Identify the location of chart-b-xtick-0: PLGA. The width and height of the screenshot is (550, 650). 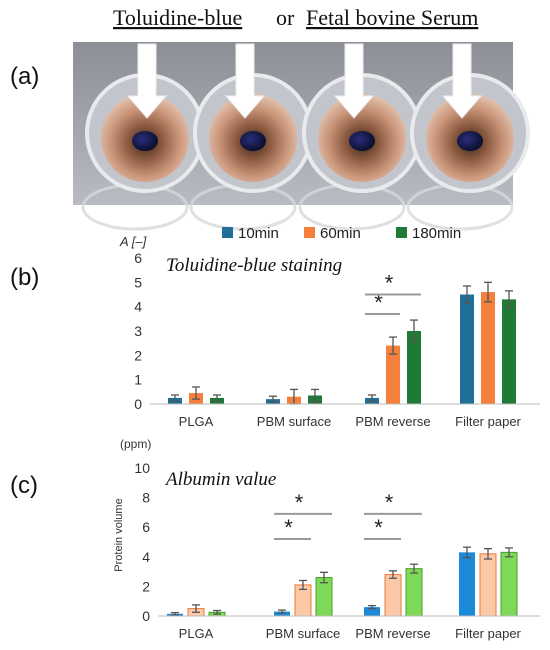
(196, 421).